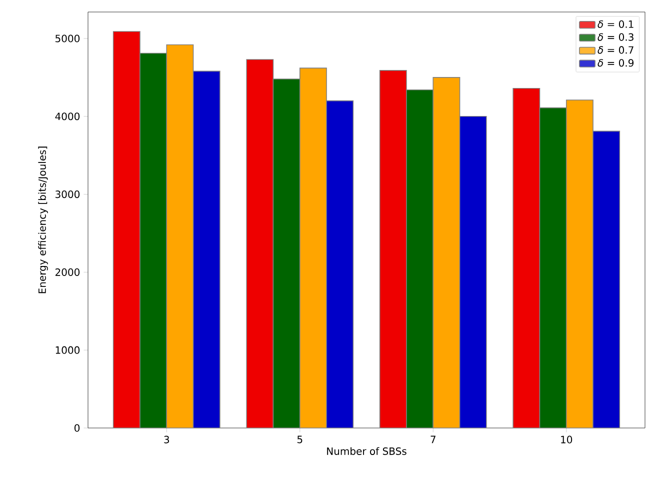 Image resolution: width=657 pixels, height=479 pixels. I want to click on y-tick-label: 3000, so click(68, 194).